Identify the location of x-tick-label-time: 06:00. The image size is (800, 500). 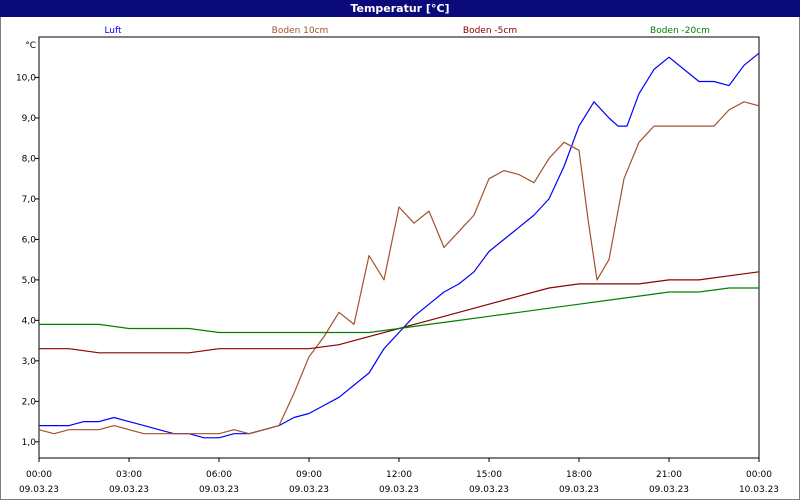
(219, 475).